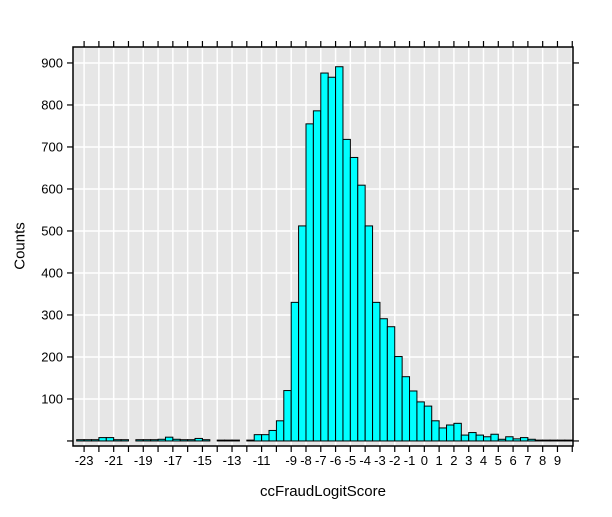 The width and height of the screenshot is (612, 517). Describe the element at coordinates (395, 460) in the screenshot. I see `x-tick-label: -2` at that location.